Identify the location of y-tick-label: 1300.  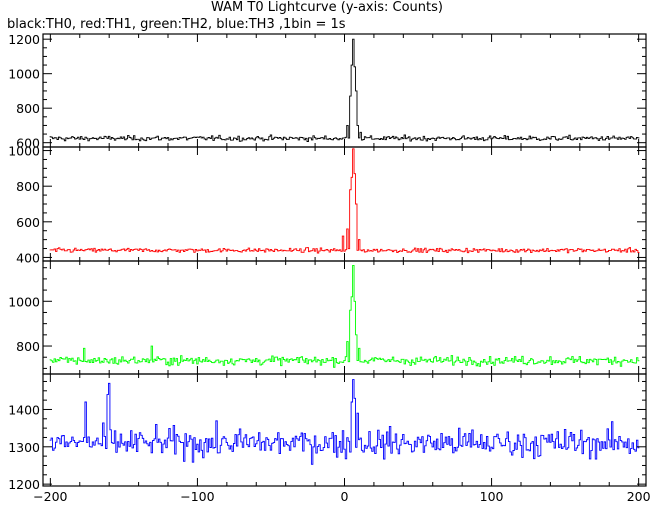
(24, 447).